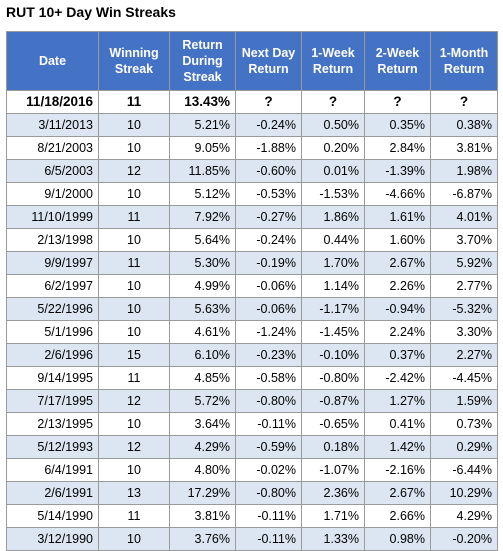 The image size is (503, 551). What do you see at coordinates (202, 447) in the screenshot?
I see `cell-return-during-streak: 4.29%` at bounding box center [202, 447].